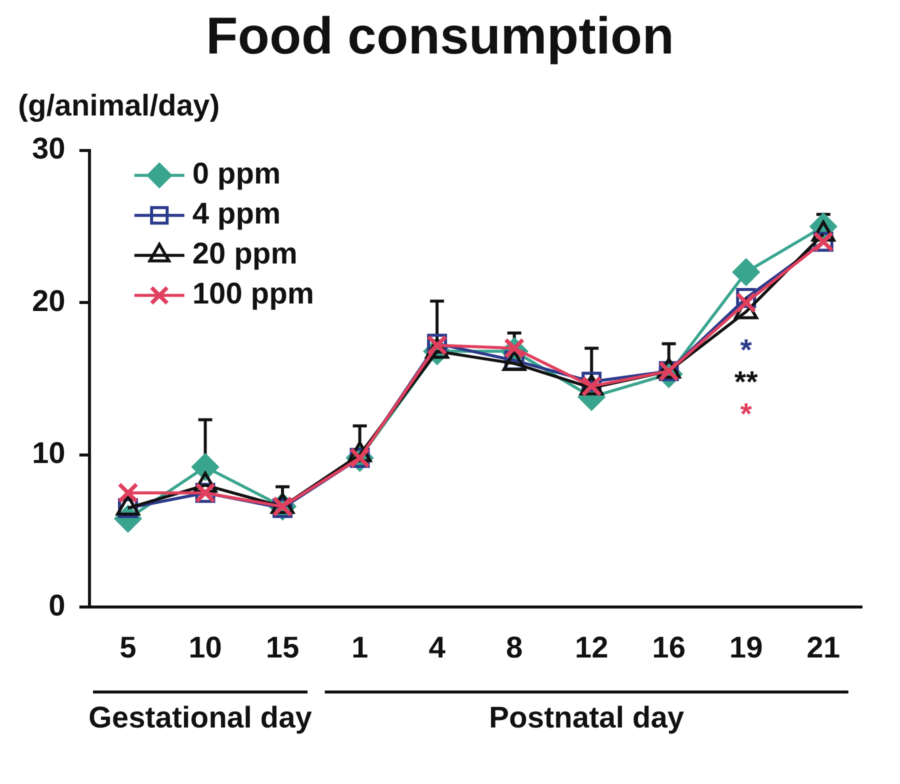  I want to click on annotation: **, so click(746, 382).